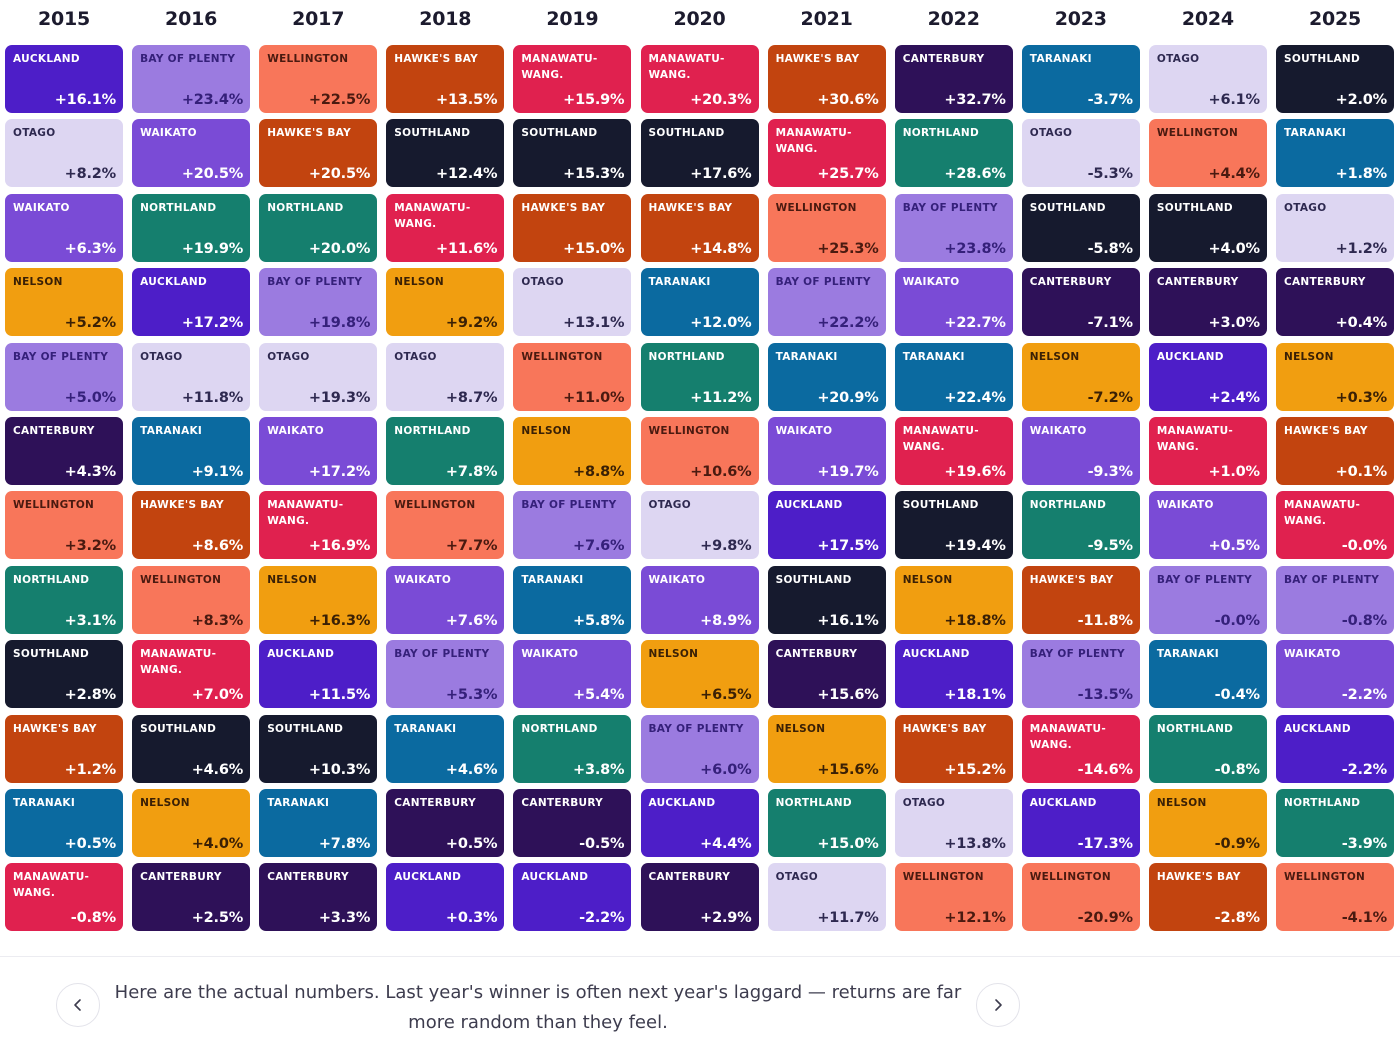 This screenshot has width=1400, height=1049. I want to click on return-value: +7.0%, so click(217, 695).